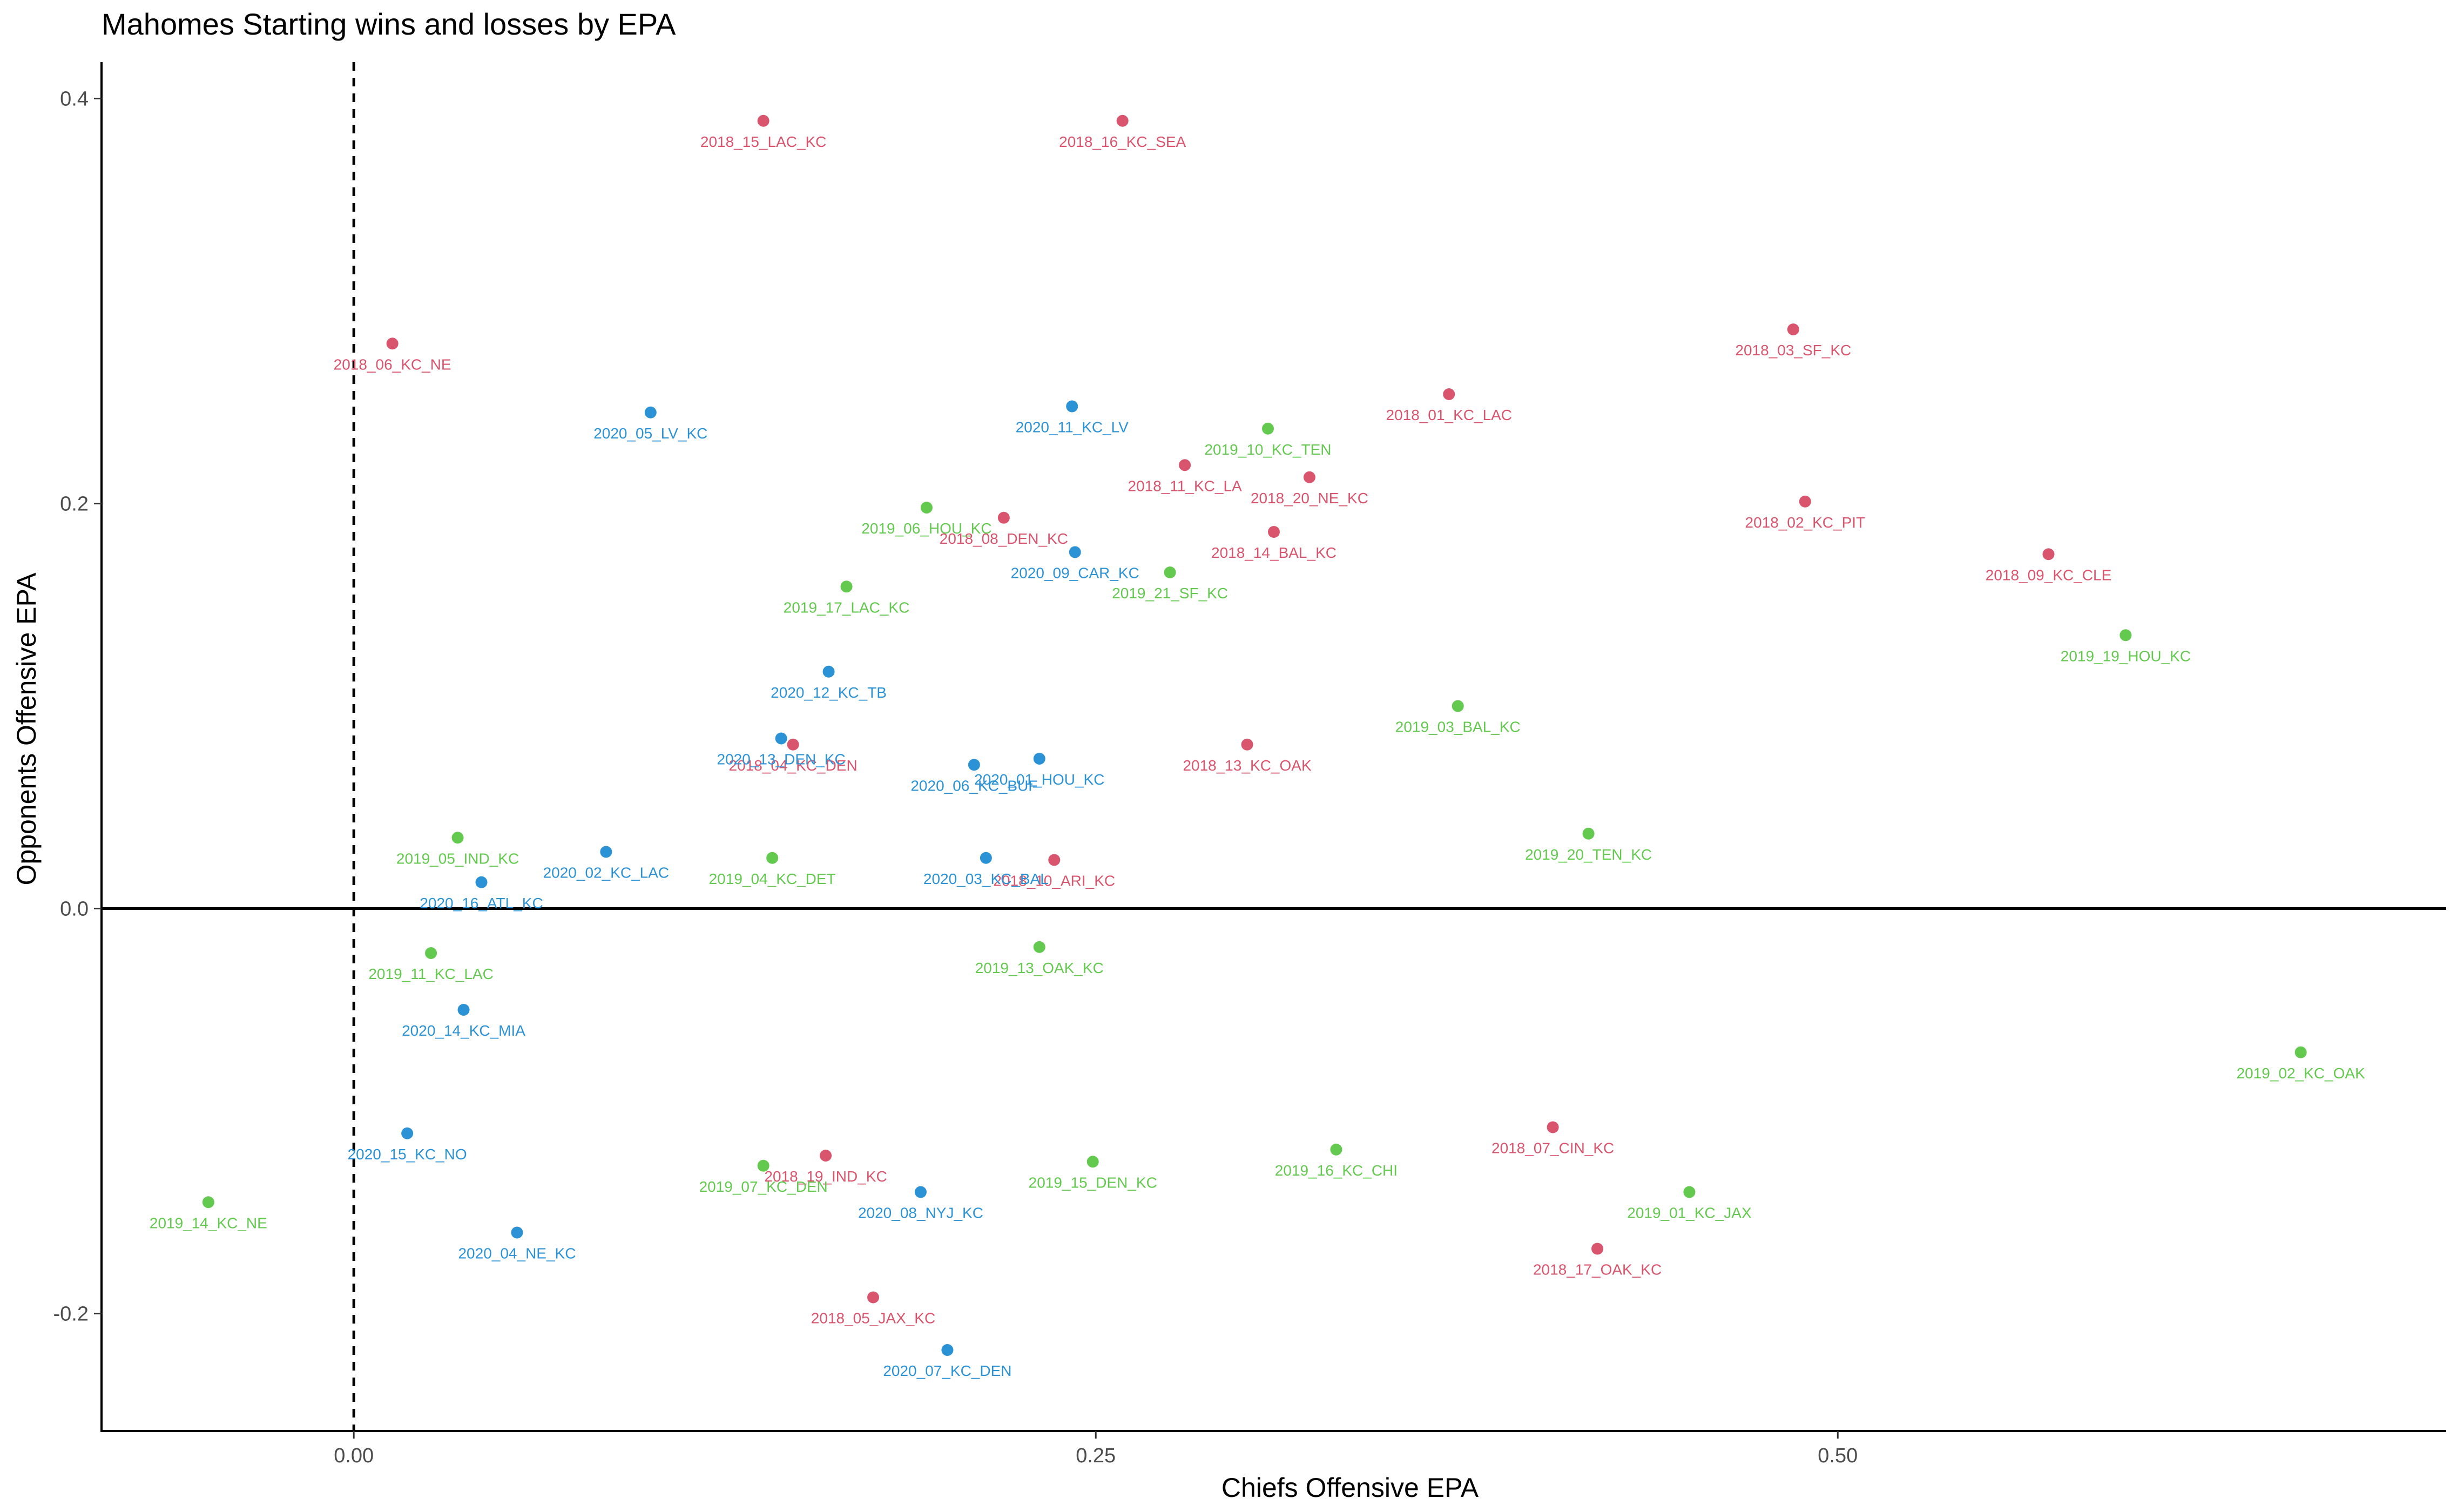  What do you see at coordinates (389, 24) in the screenshot?
I see `chart-title: Mahomes Starting wins and losses by EPA` at bounding box center [389, 24].